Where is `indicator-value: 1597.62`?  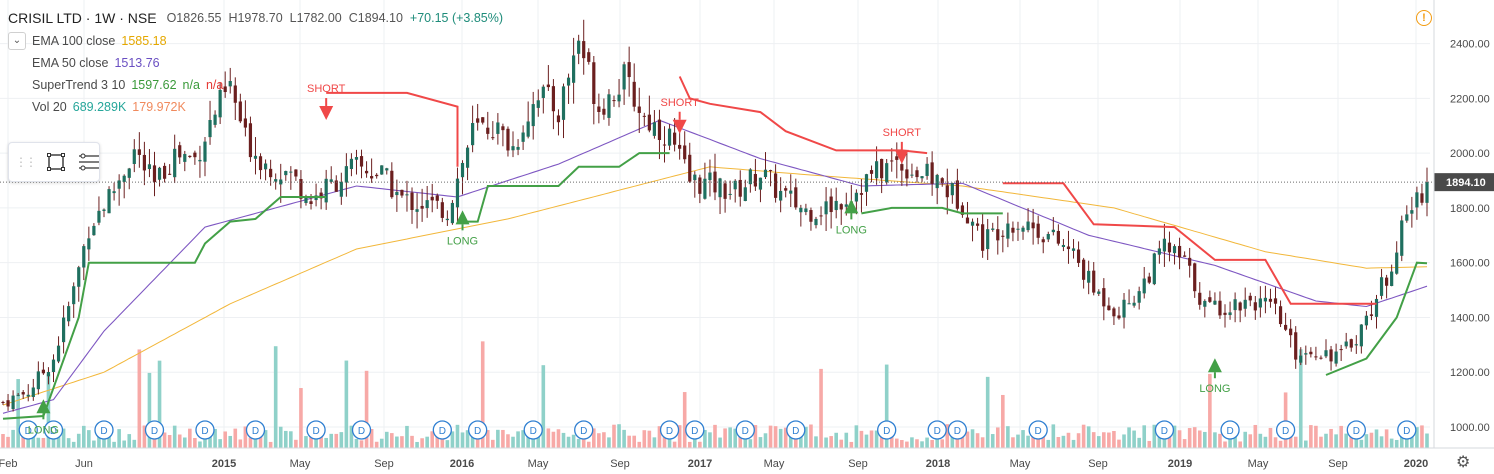
indicator-value: 1597.62 is located at coordinates (154, 85).